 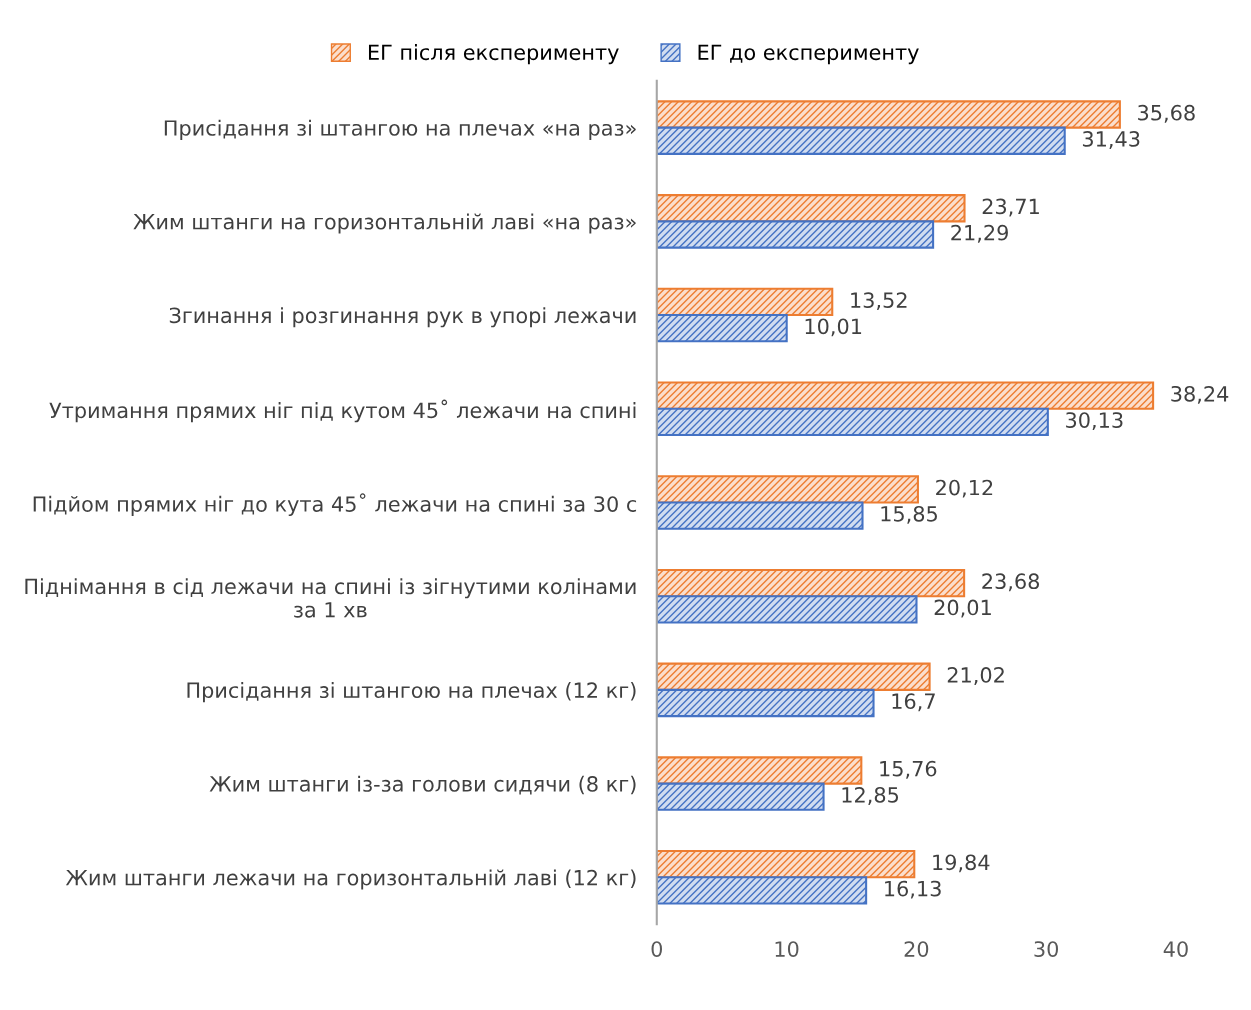 I want to click on y-tick-label: Присідання зі штангою на плечах «на раз», so click(x=400, y=129).